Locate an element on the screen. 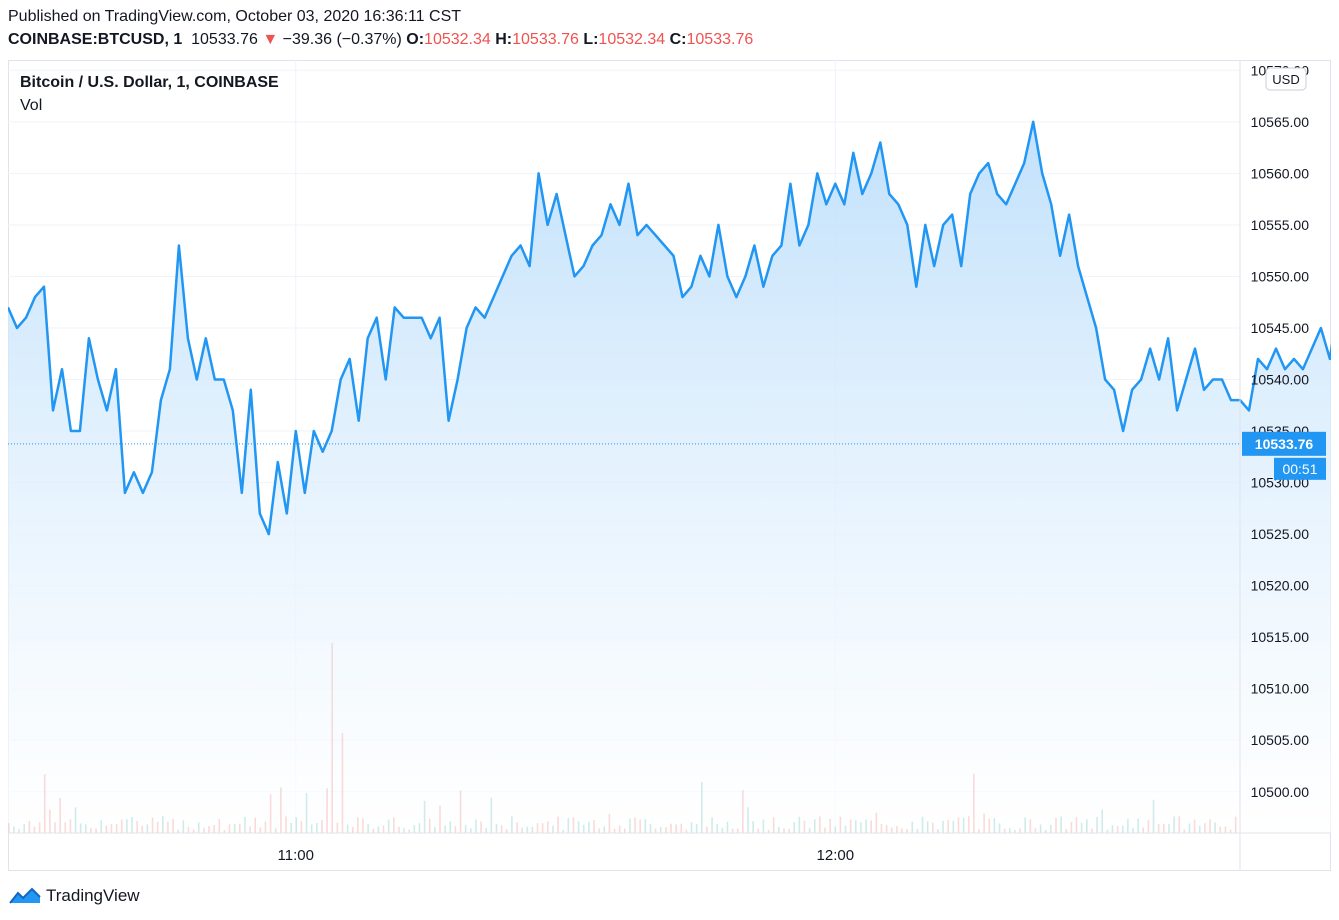 Image resolution: width=1339 pixels, height=920 pixels. countdown-label: 00:51 is located at coordinates (1299, 469).